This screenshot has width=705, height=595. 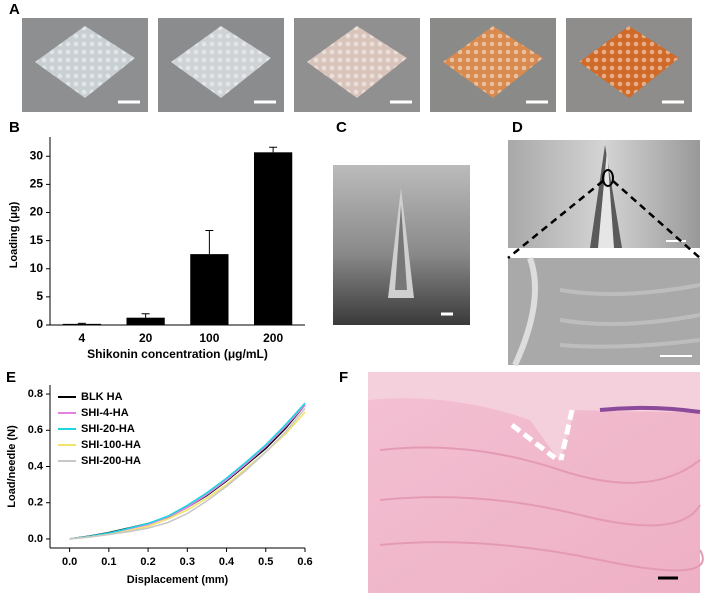 What do you see at coordinates (517, 127) in the screenshot?
I see `panel-label: D` at bounding box center [517, 127].